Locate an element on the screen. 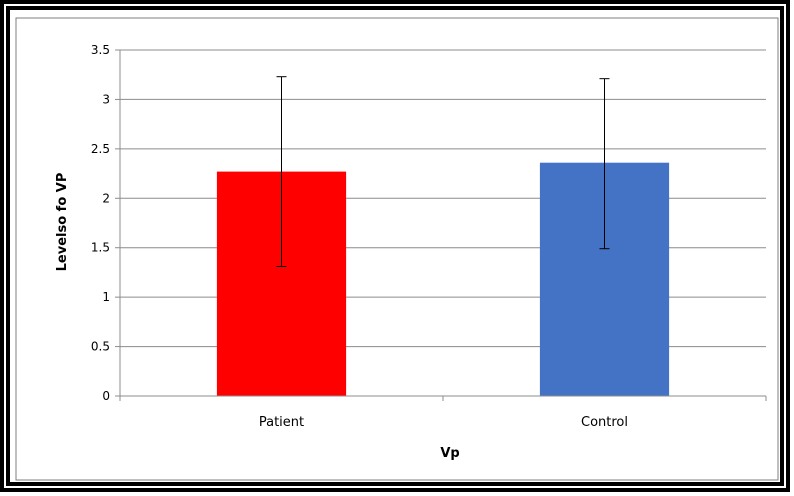 This screenshot has height=496, width=794. y-tick-label: 0.5 is located at coordinates (100, 347).